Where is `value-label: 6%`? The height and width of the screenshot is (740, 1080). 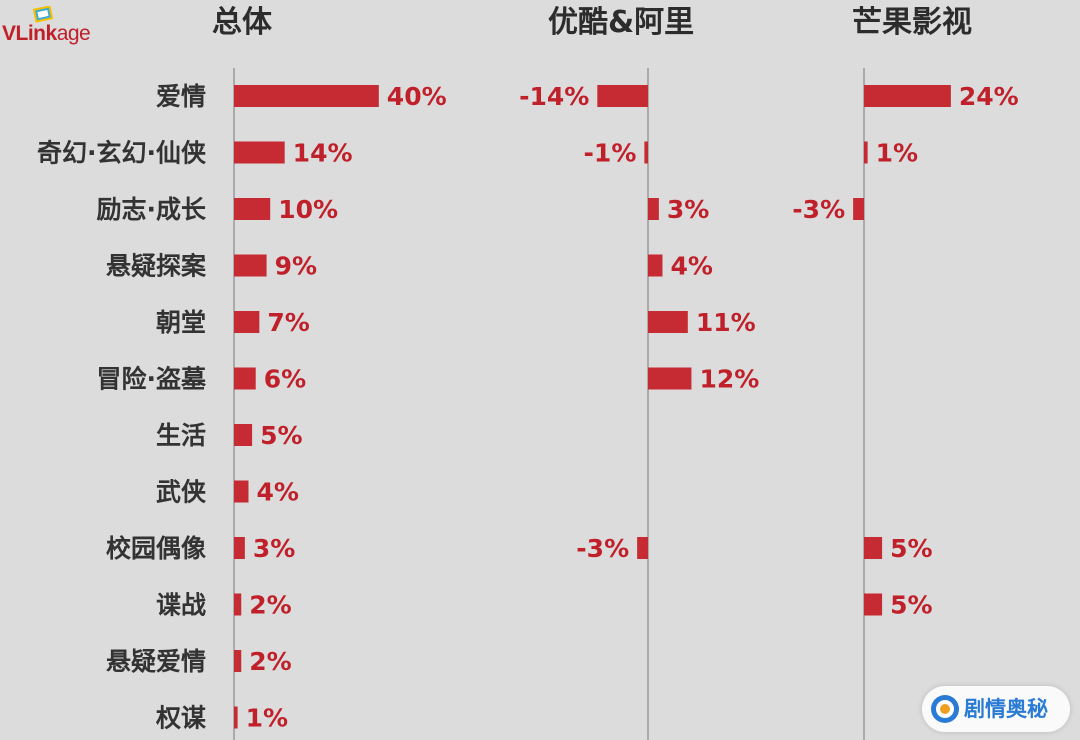
value-label: 6% is located at coordinates (285, 379).